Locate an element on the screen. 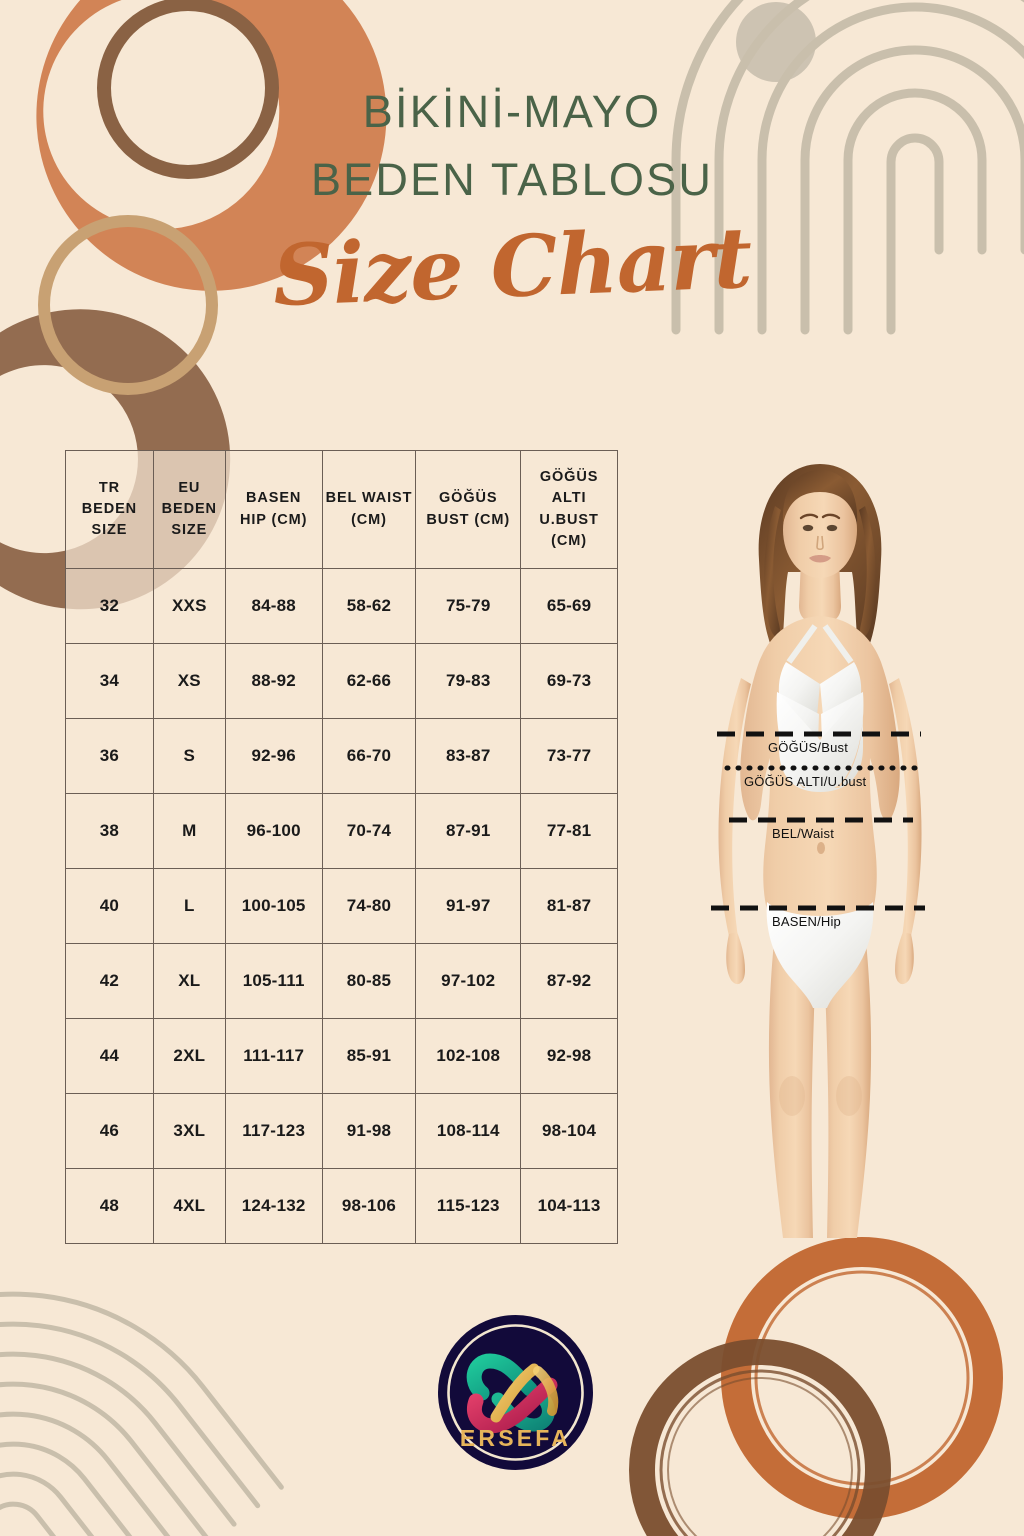 Image resolution: width=1024 pixels, height=1536 pixels. model-eyebrow-right is located at coordinates (831, 516).